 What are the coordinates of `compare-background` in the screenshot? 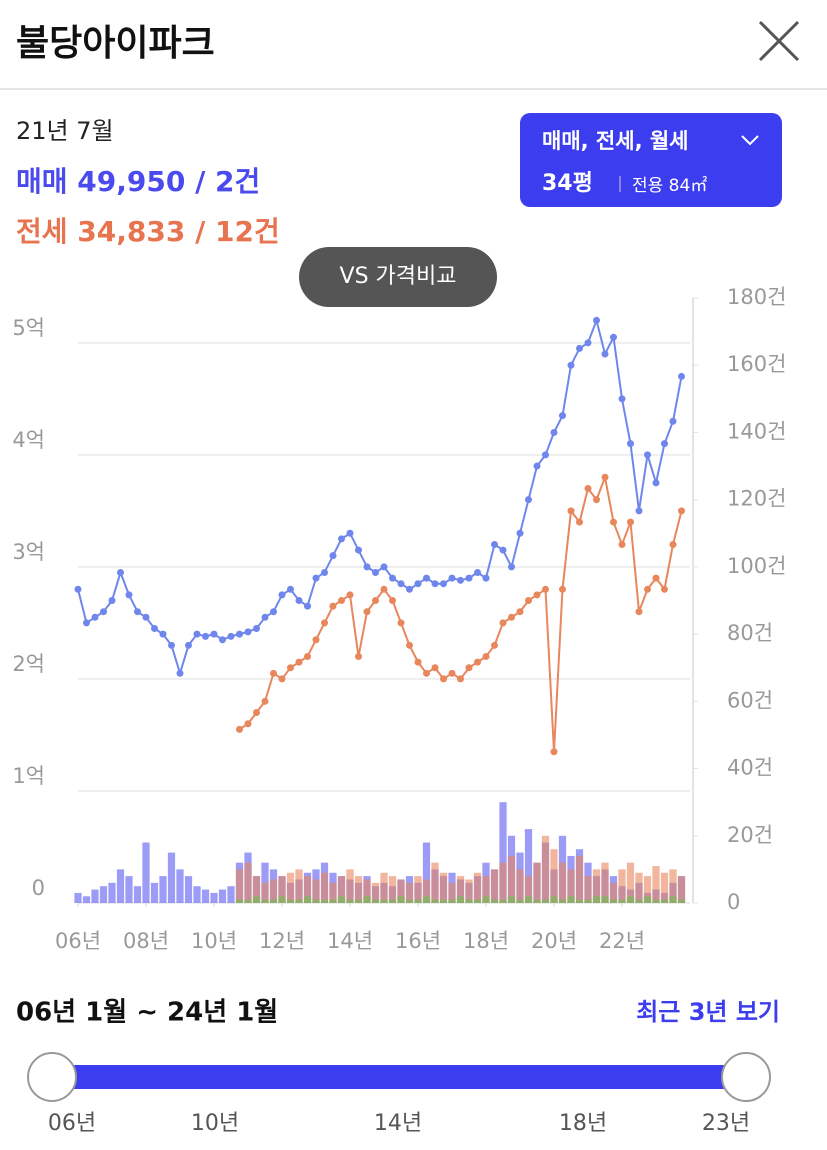 It's located at (398, 277).